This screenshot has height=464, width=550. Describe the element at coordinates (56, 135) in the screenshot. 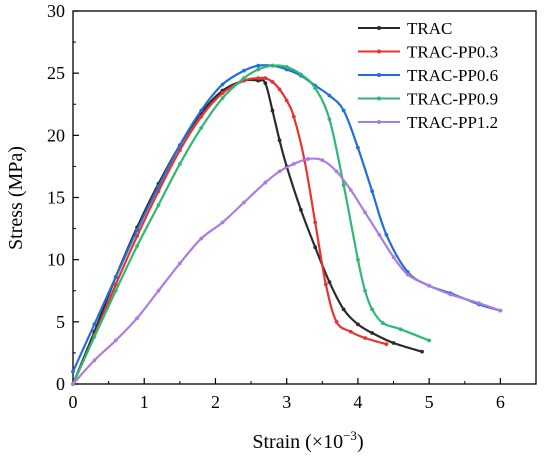

I see `y-tick-label: 20` at that location.